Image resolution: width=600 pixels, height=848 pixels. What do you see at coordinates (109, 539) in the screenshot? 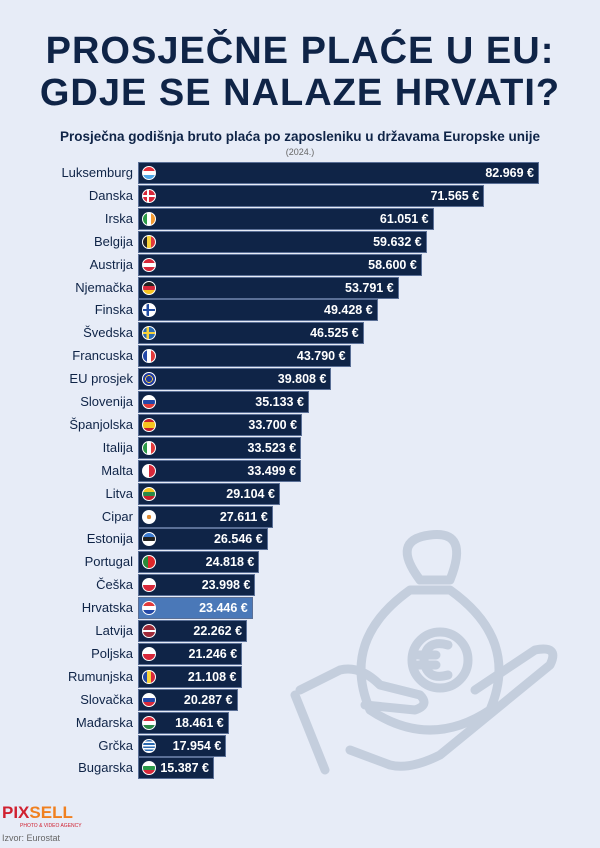
I see `category-label: Estonija` at bounding box center [109, 539].